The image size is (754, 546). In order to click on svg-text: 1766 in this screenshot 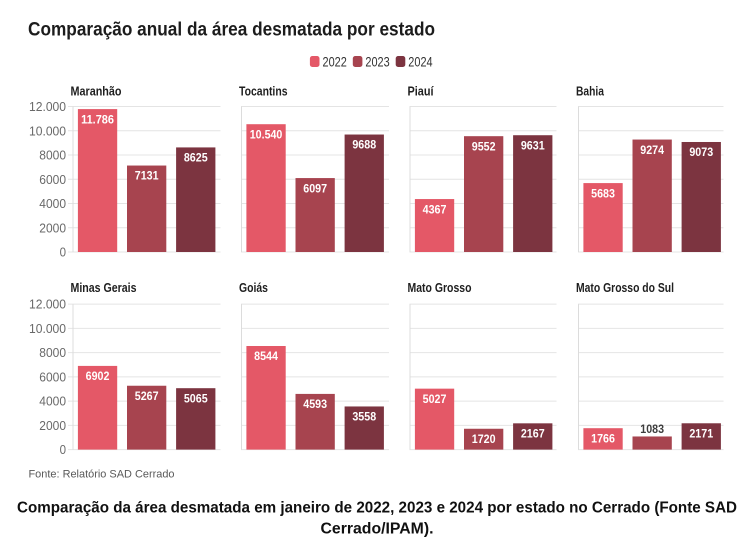, I will do `click(603, 438)`.